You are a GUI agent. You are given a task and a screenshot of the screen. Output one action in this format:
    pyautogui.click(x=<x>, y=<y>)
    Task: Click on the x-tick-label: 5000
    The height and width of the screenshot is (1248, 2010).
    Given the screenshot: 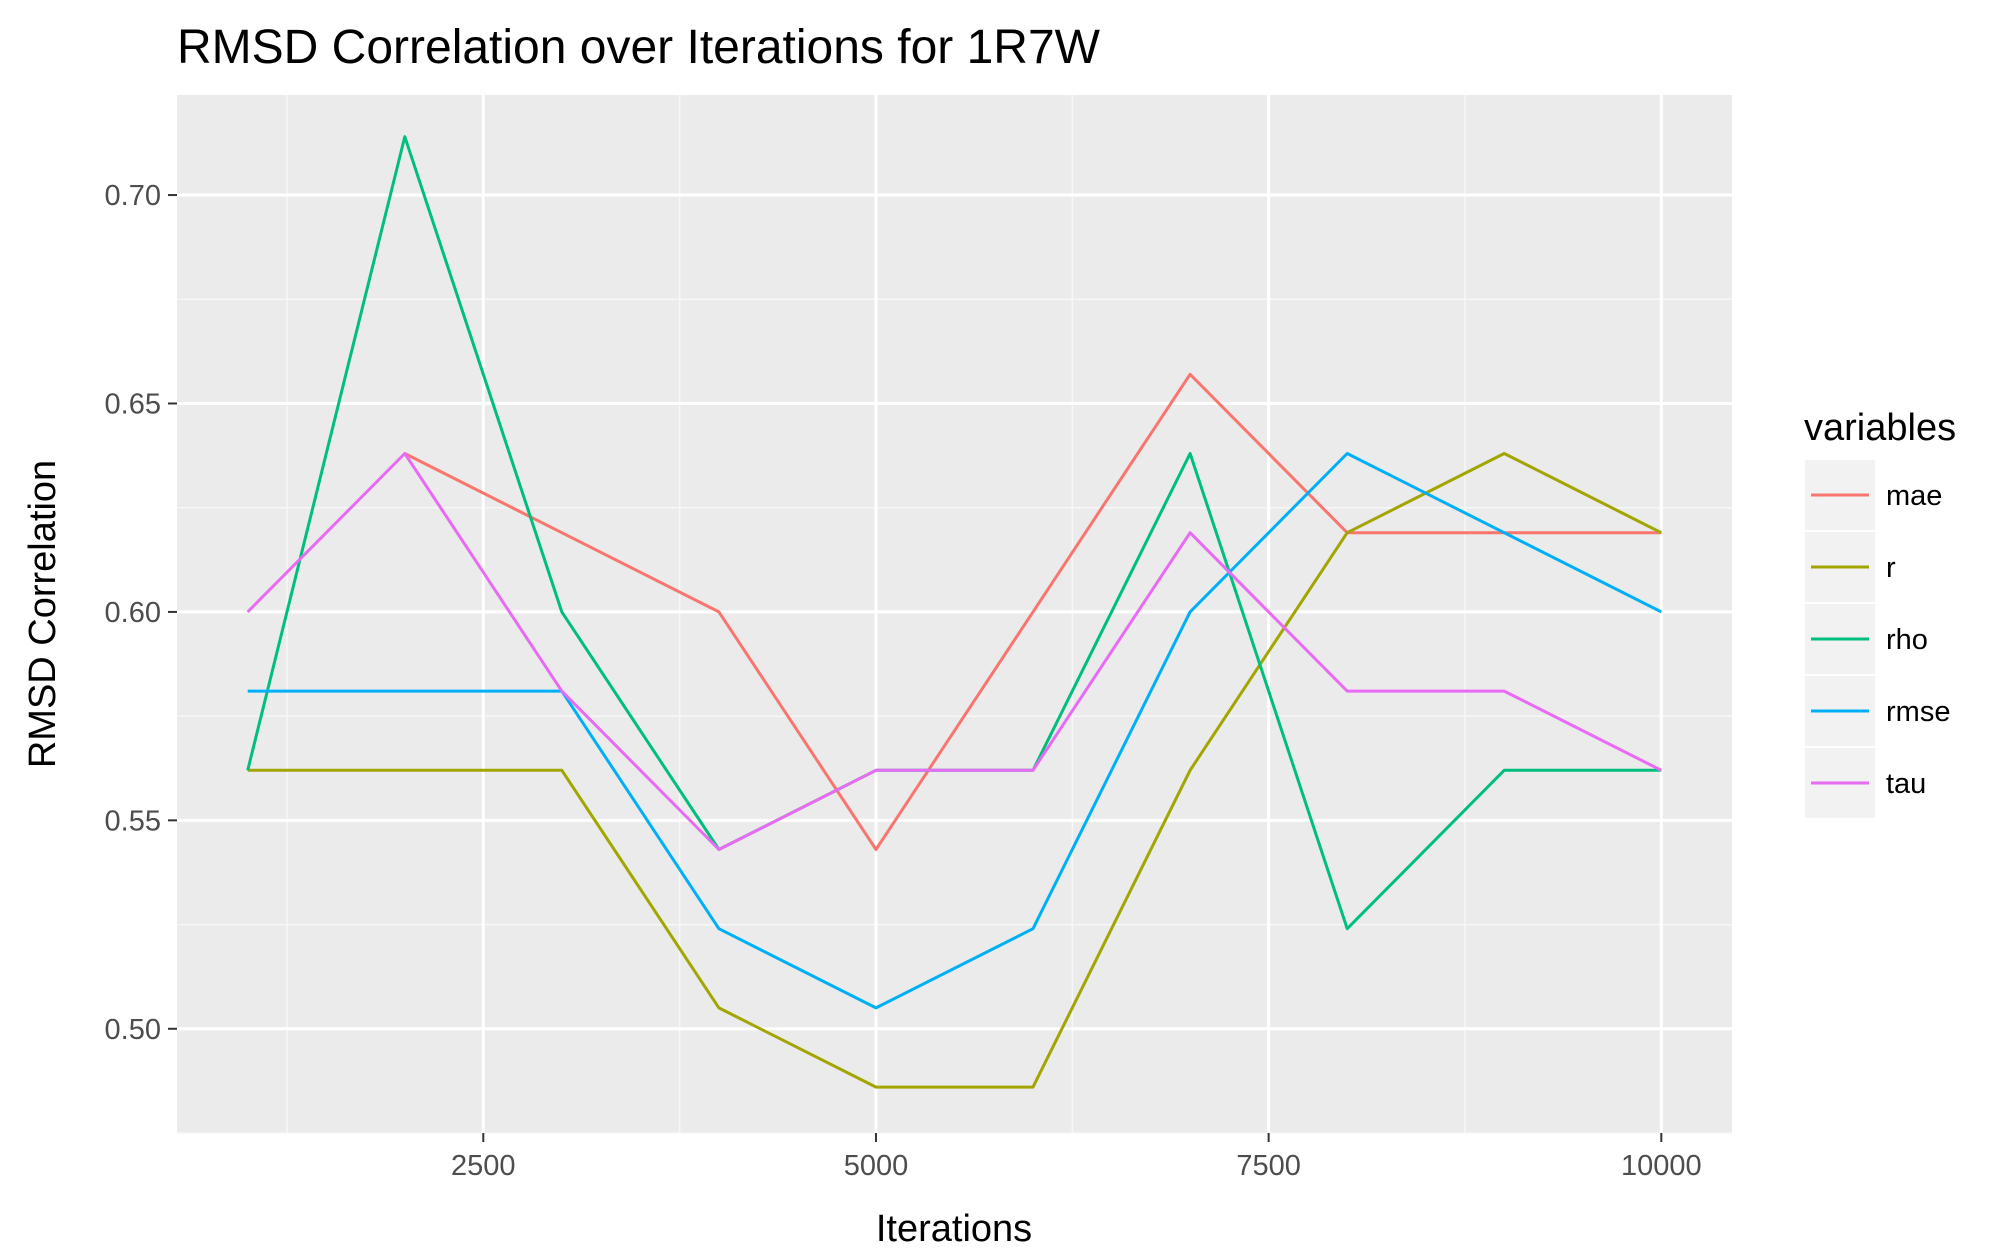 What is the action you would take?
    pyautogui.click(x=876, y=1166)
    